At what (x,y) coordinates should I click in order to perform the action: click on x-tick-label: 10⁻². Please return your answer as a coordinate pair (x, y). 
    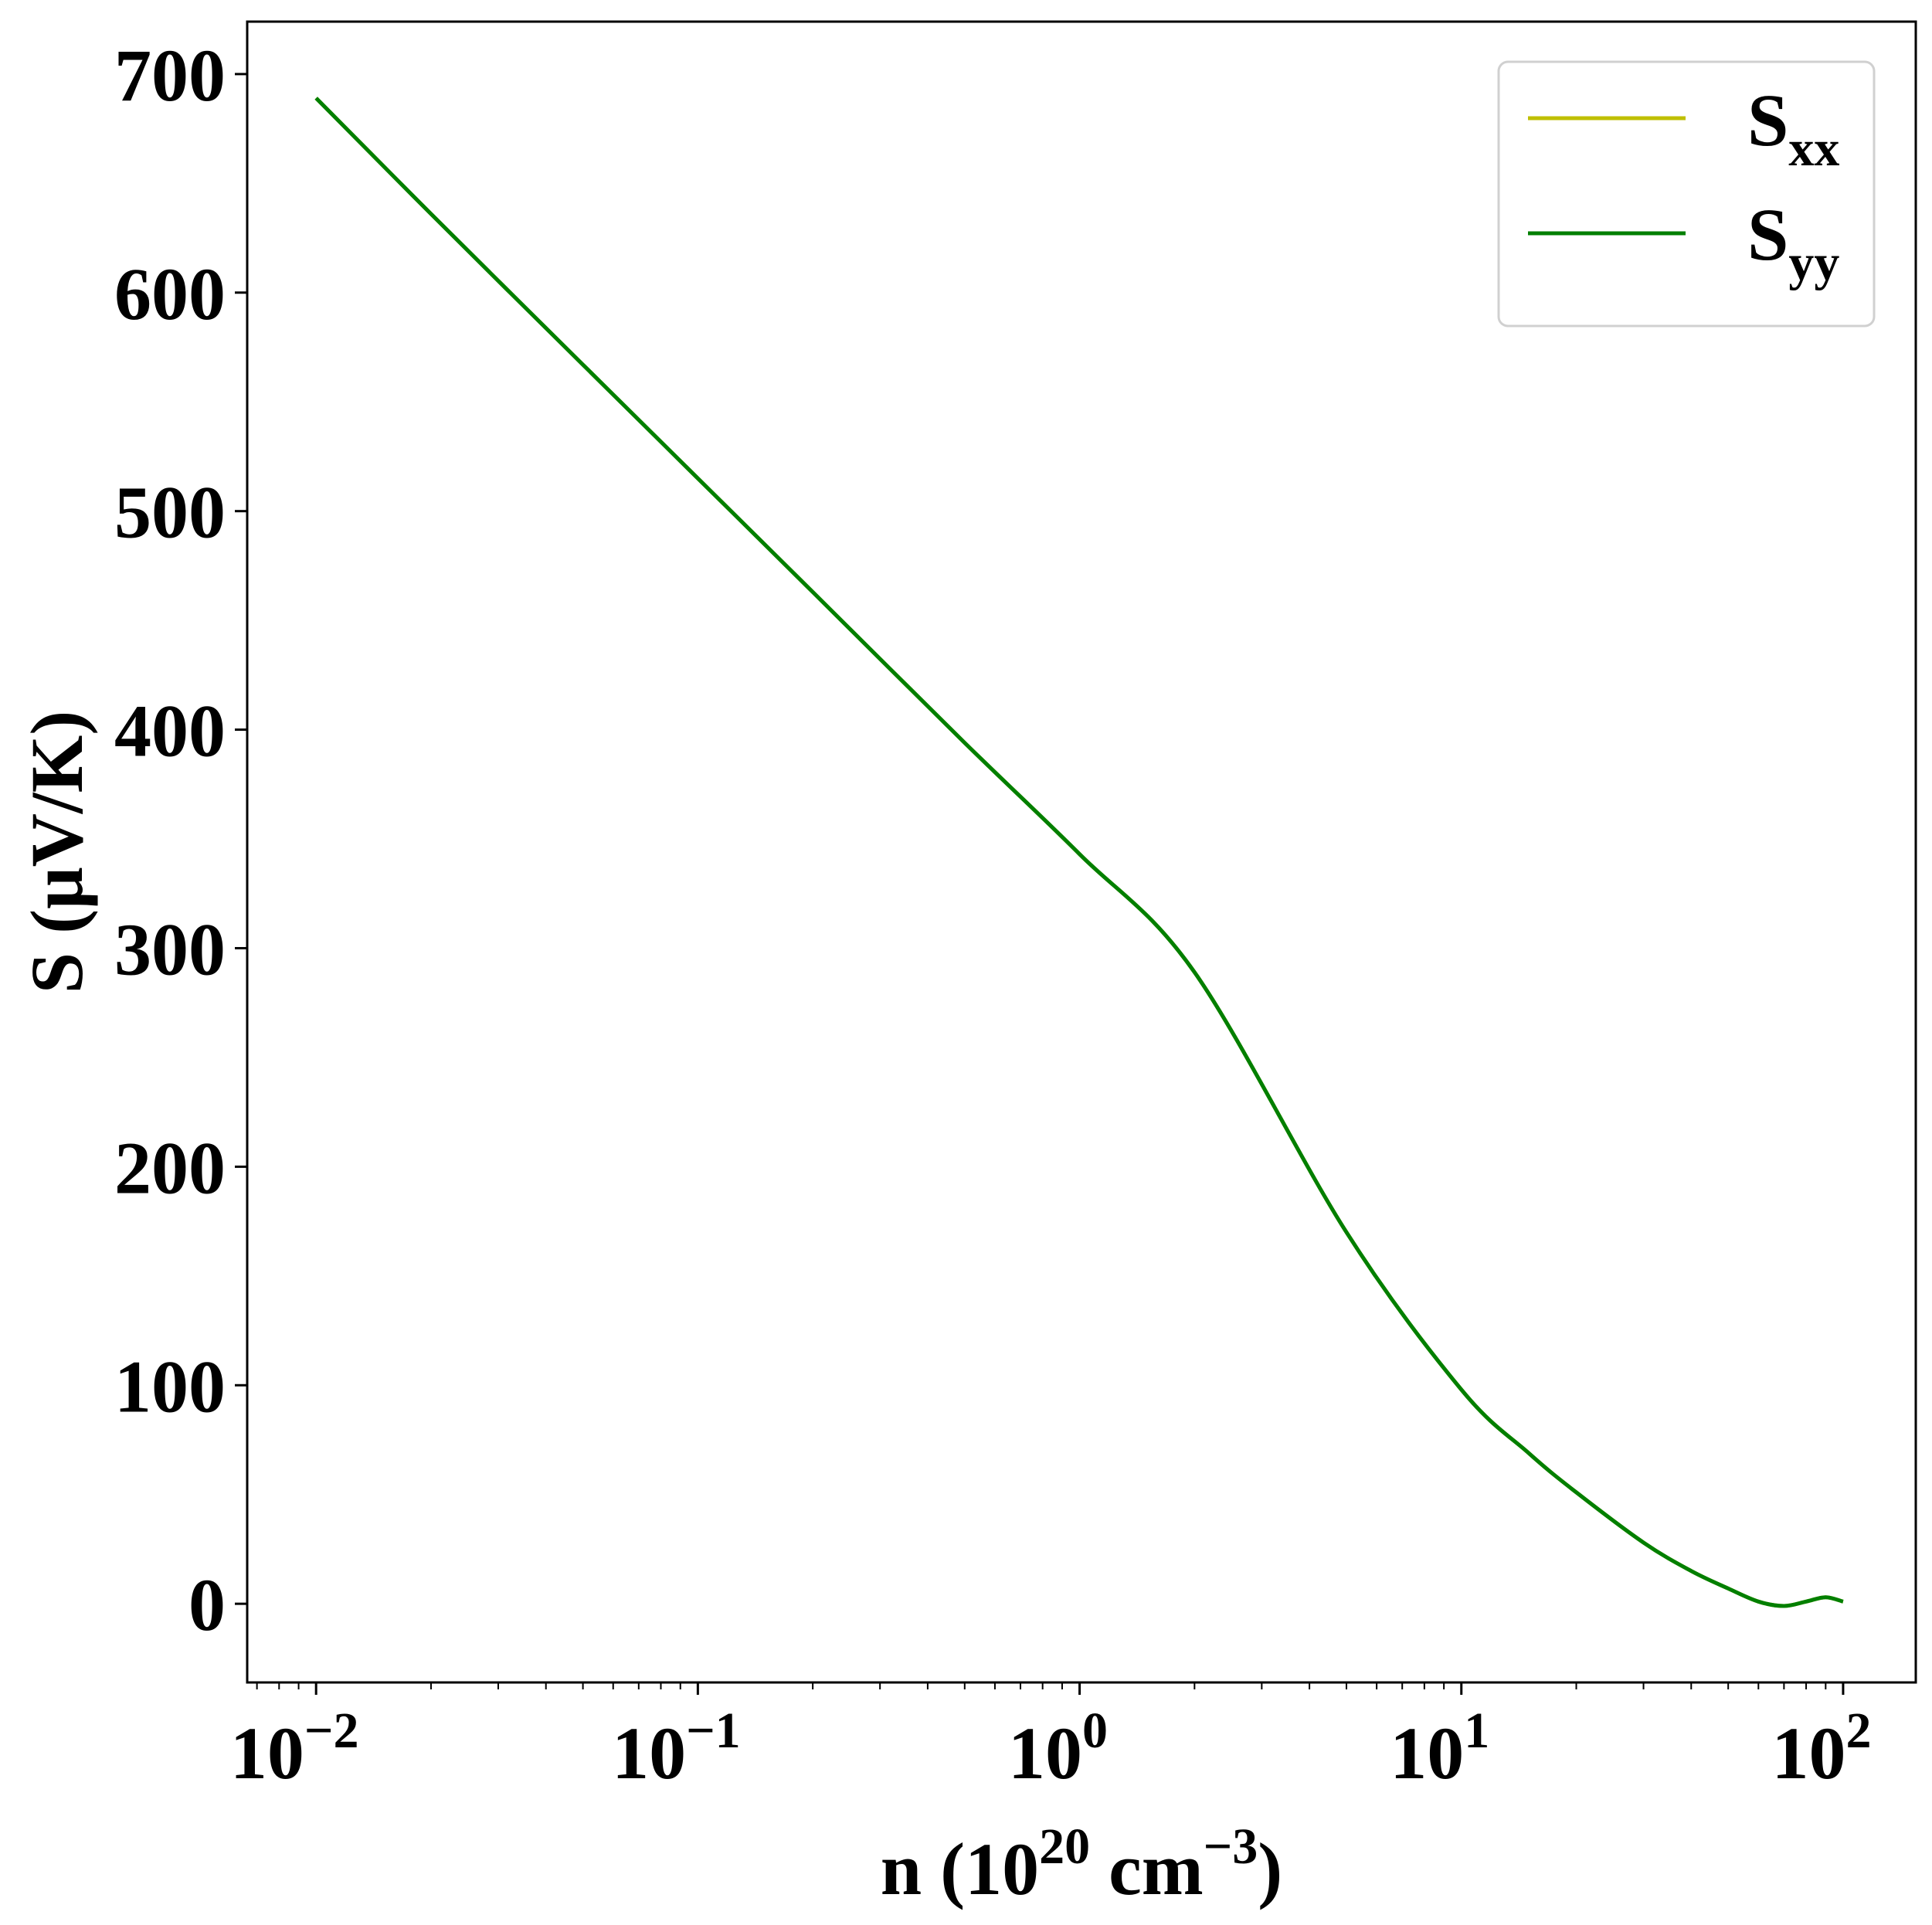
    Looking at the image, I should click on (295, 1749).